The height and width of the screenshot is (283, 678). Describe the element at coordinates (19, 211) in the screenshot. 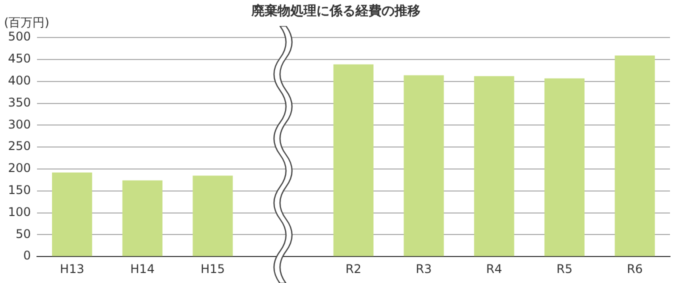

I see `y-tick-label: 100` at that location.